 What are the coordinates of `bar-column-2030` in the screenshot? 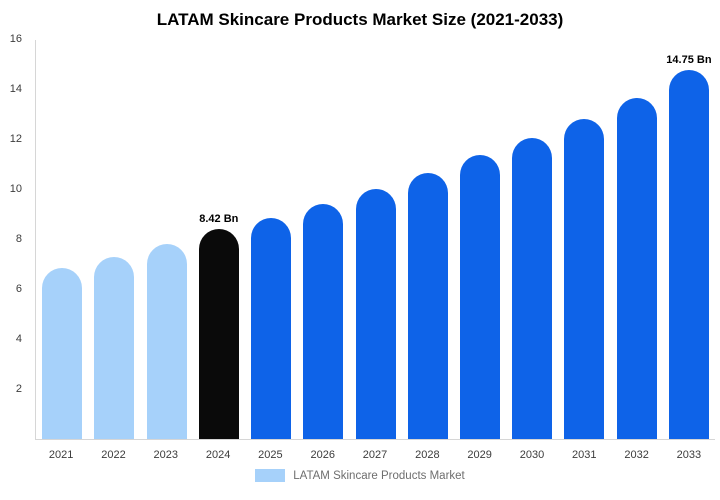 It's located at (532, 288).